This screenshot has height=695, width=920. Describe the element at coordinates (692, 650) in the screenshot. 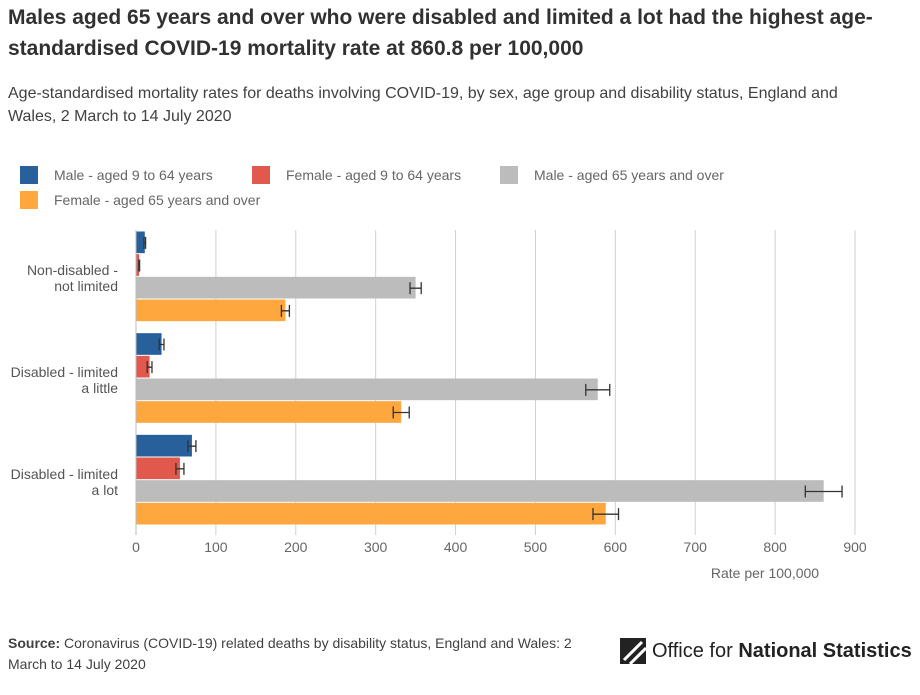

I see `logo-light: Office for` at that location.